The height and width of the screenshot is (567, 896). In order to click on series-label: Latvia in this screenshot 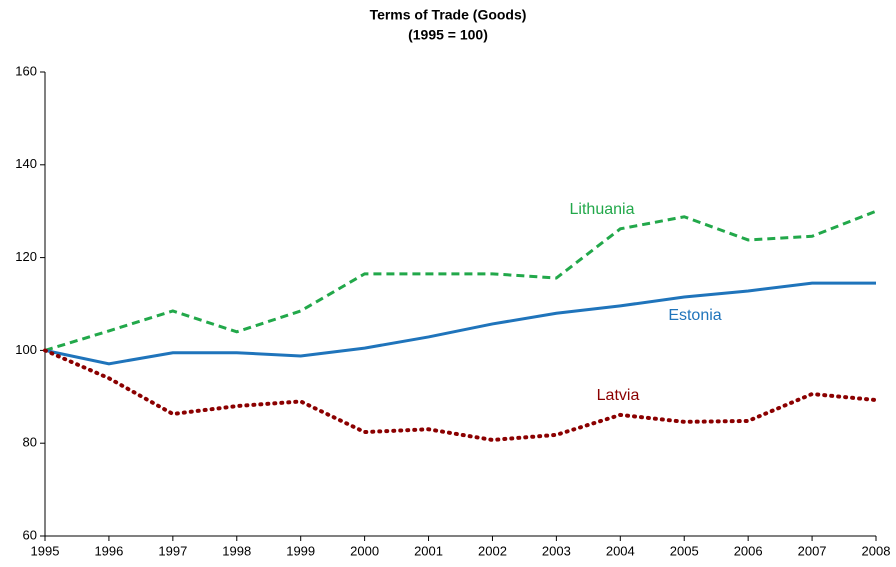, I will do `click(618, 395)`.